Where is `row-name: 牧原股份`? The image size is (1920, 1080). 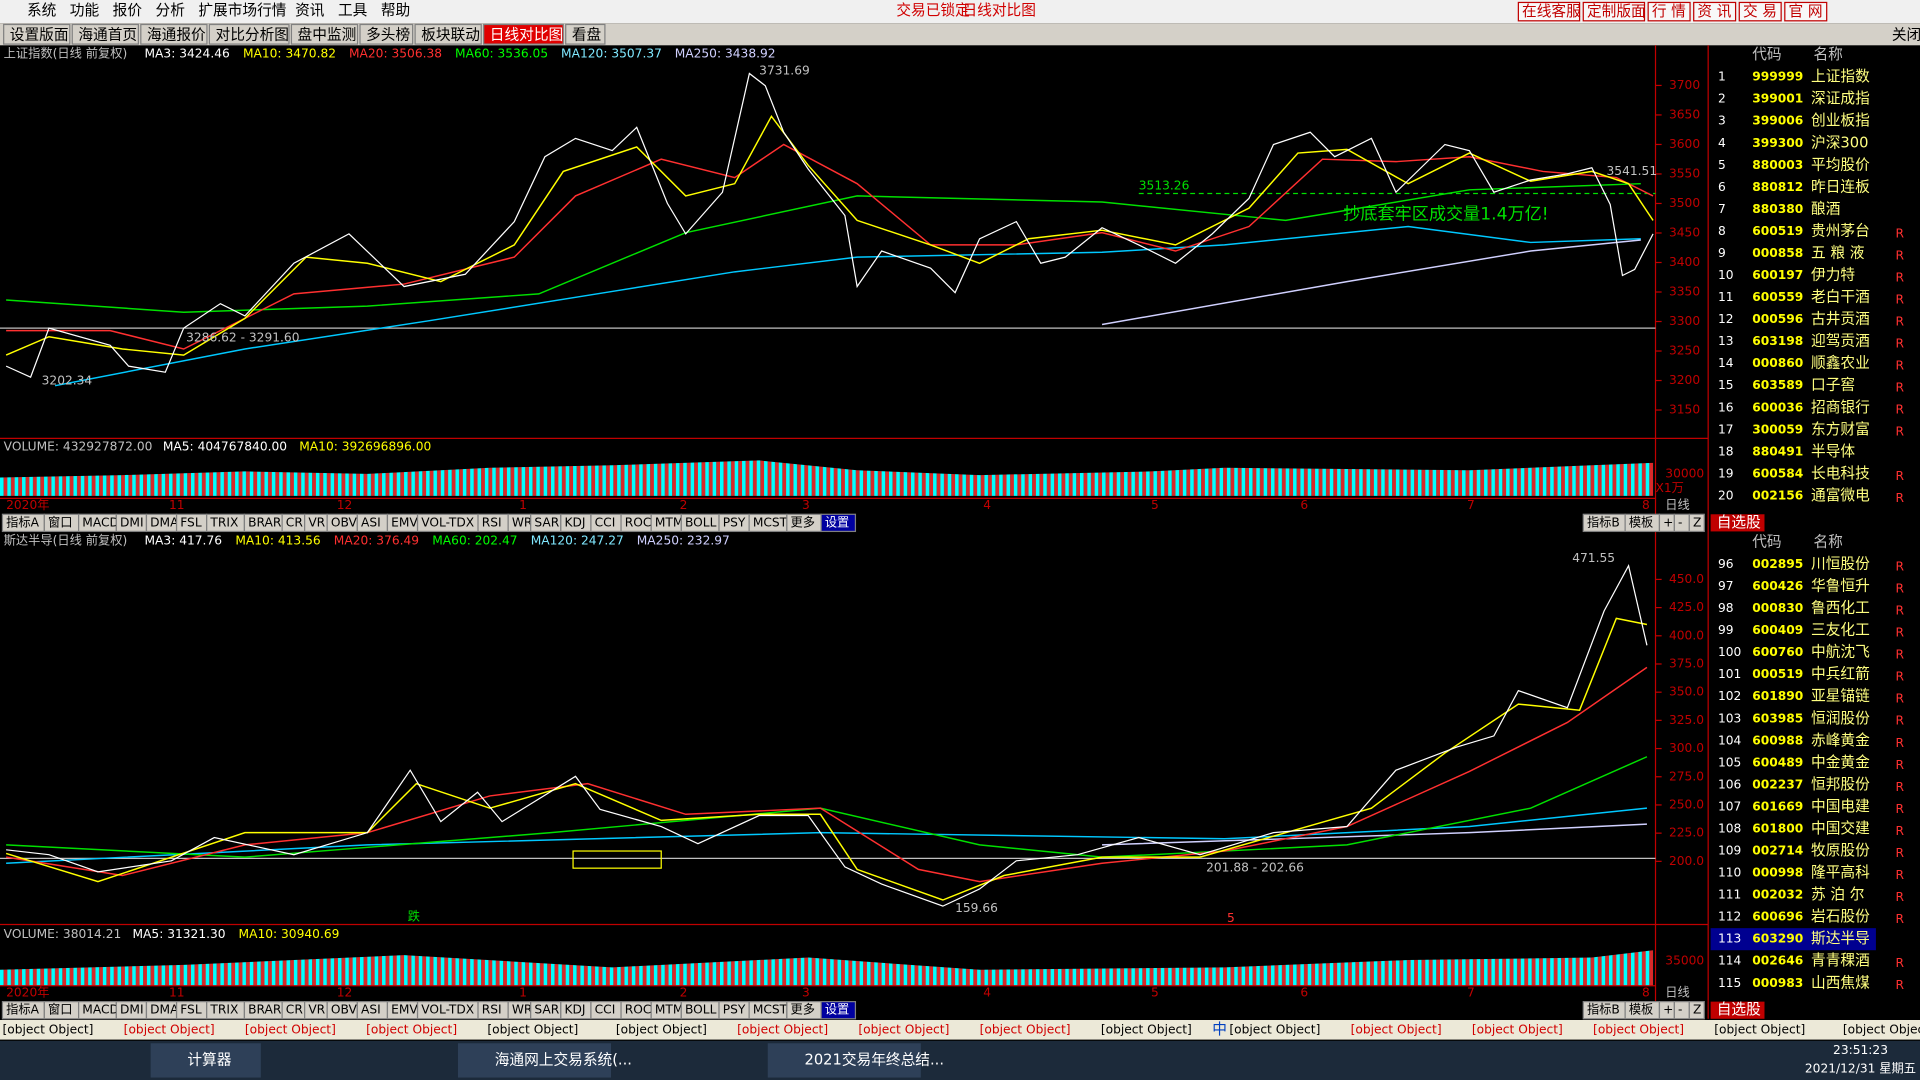 row-name: 牧原股份 is located at coordinates (1840, 850).